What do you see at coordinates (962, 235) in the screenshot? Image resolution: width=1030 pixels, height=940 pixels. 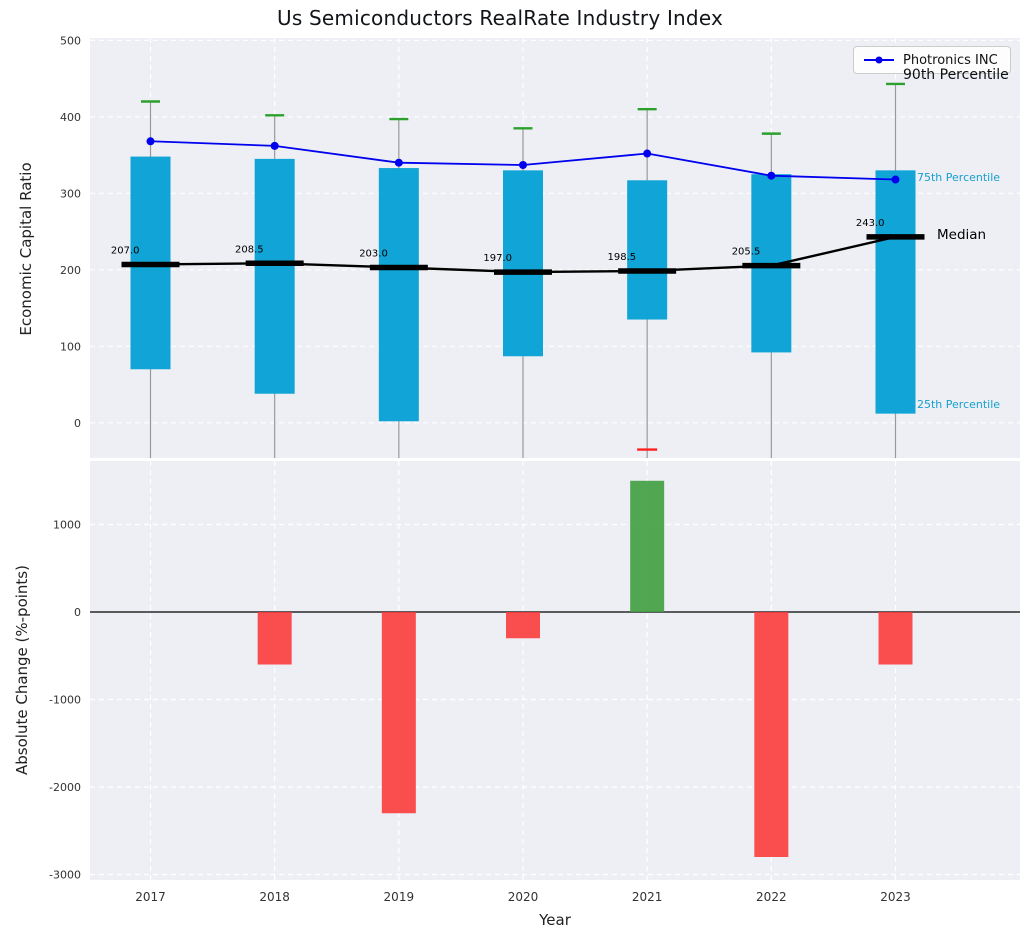 I see `annotation-median: Median` at bounding box center [962, 235].